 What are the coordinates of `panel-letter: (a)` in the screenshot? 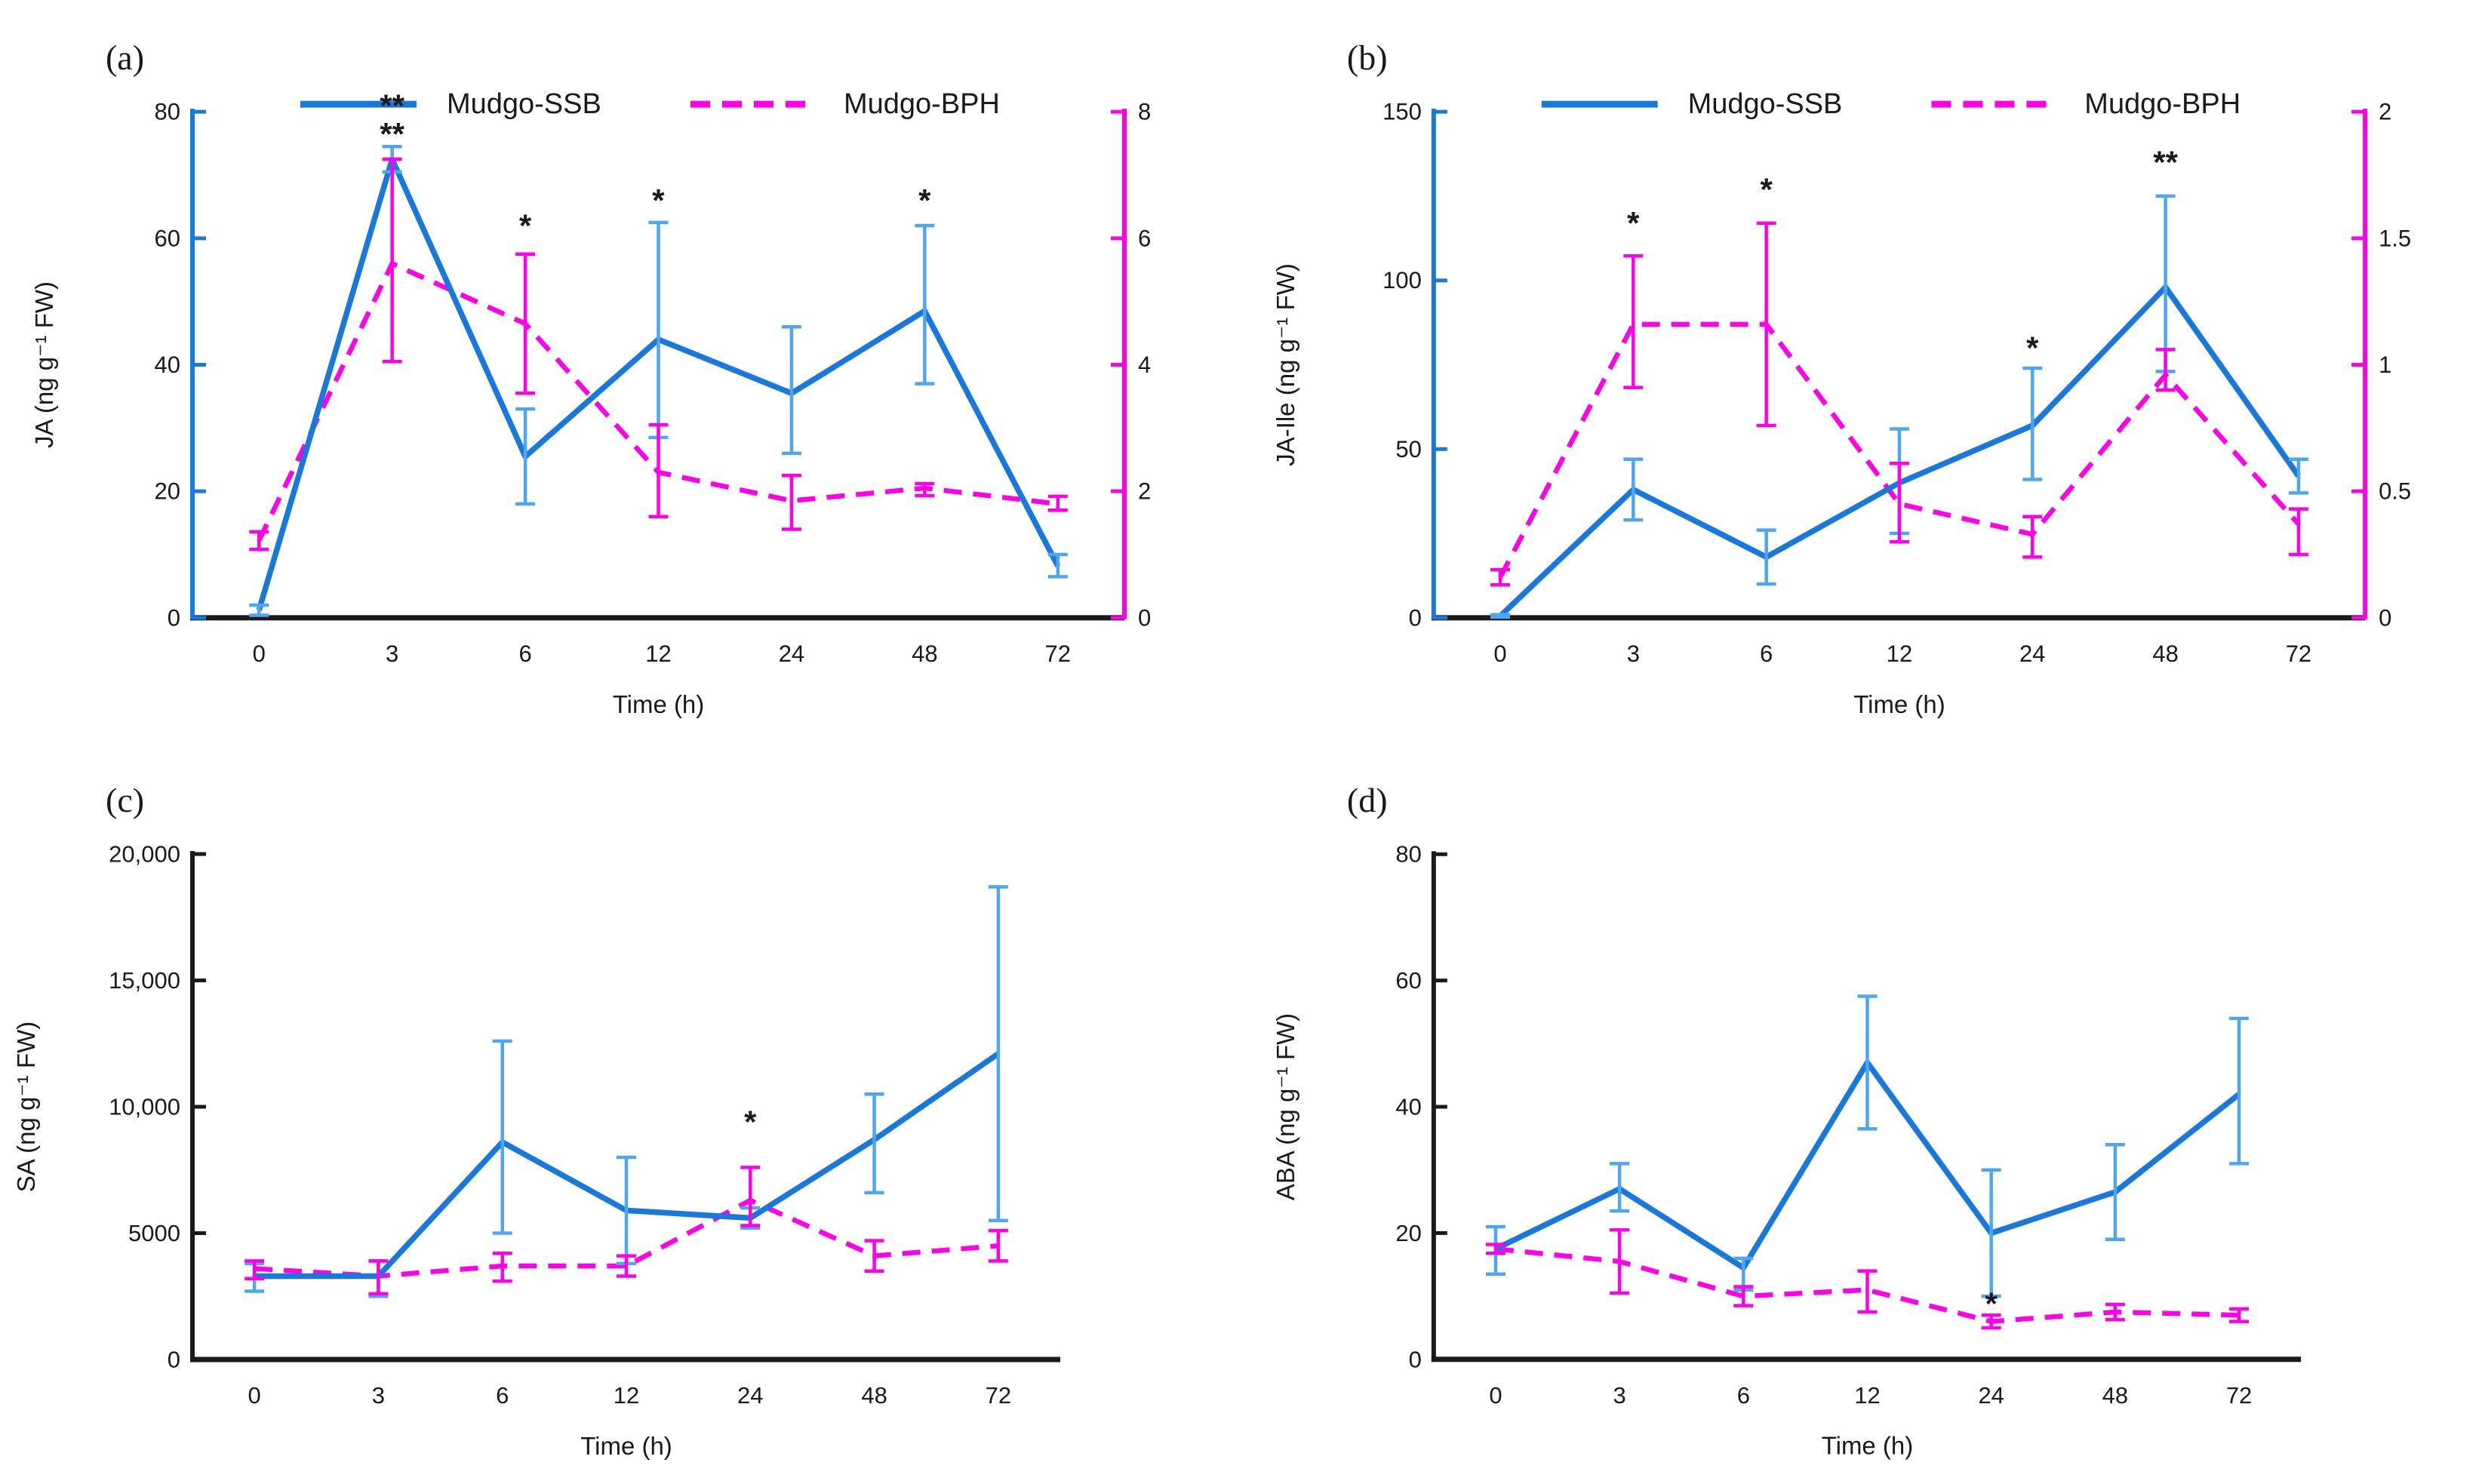 It's located at (125, 57).